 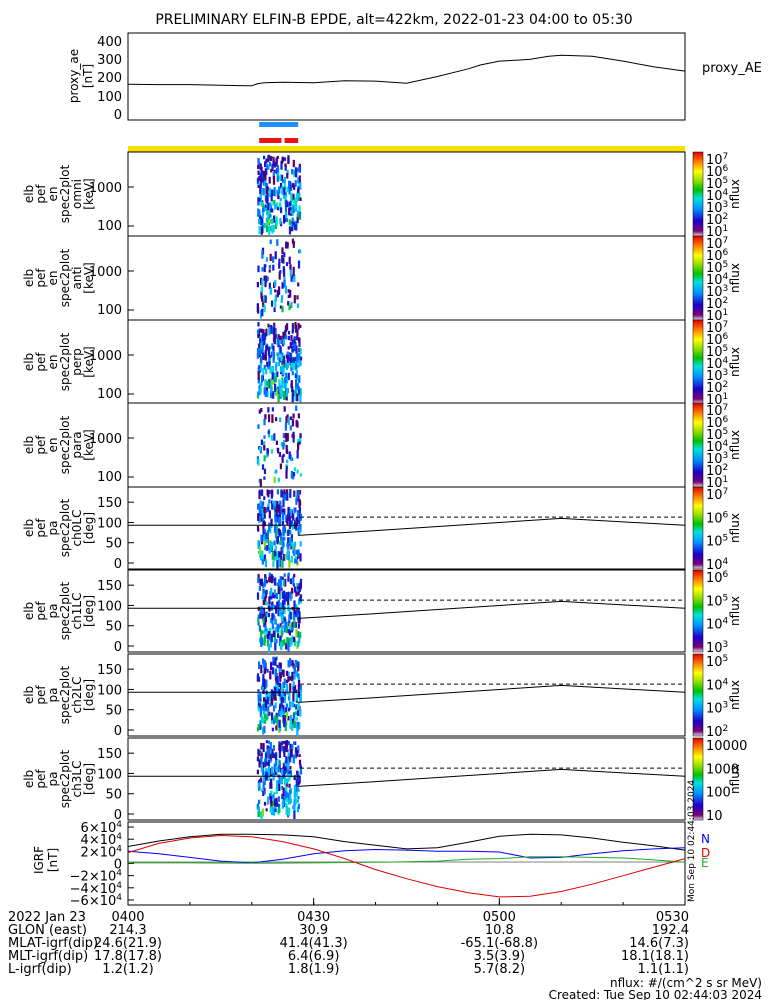 What do you see at coordinates (41, 194) in the screenshot?
I see `panel-ylabel-line: pef` at bounding box center [41, 194].